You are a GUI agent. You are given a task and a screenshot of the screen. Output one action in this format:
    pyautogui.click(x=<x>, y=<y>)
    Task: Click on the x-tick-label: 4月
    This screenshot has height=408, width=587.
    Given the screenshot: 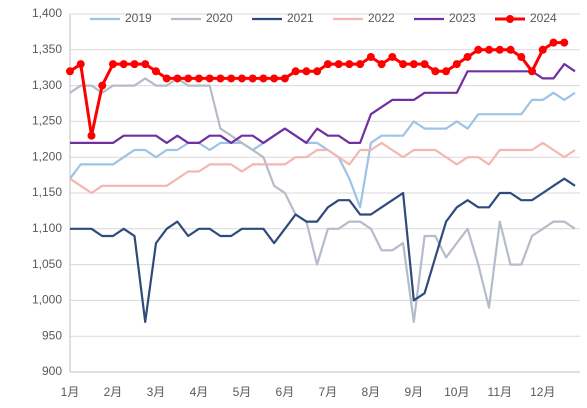 What is the action you would take?
    pyautogui.click(x=199, y=392)
    